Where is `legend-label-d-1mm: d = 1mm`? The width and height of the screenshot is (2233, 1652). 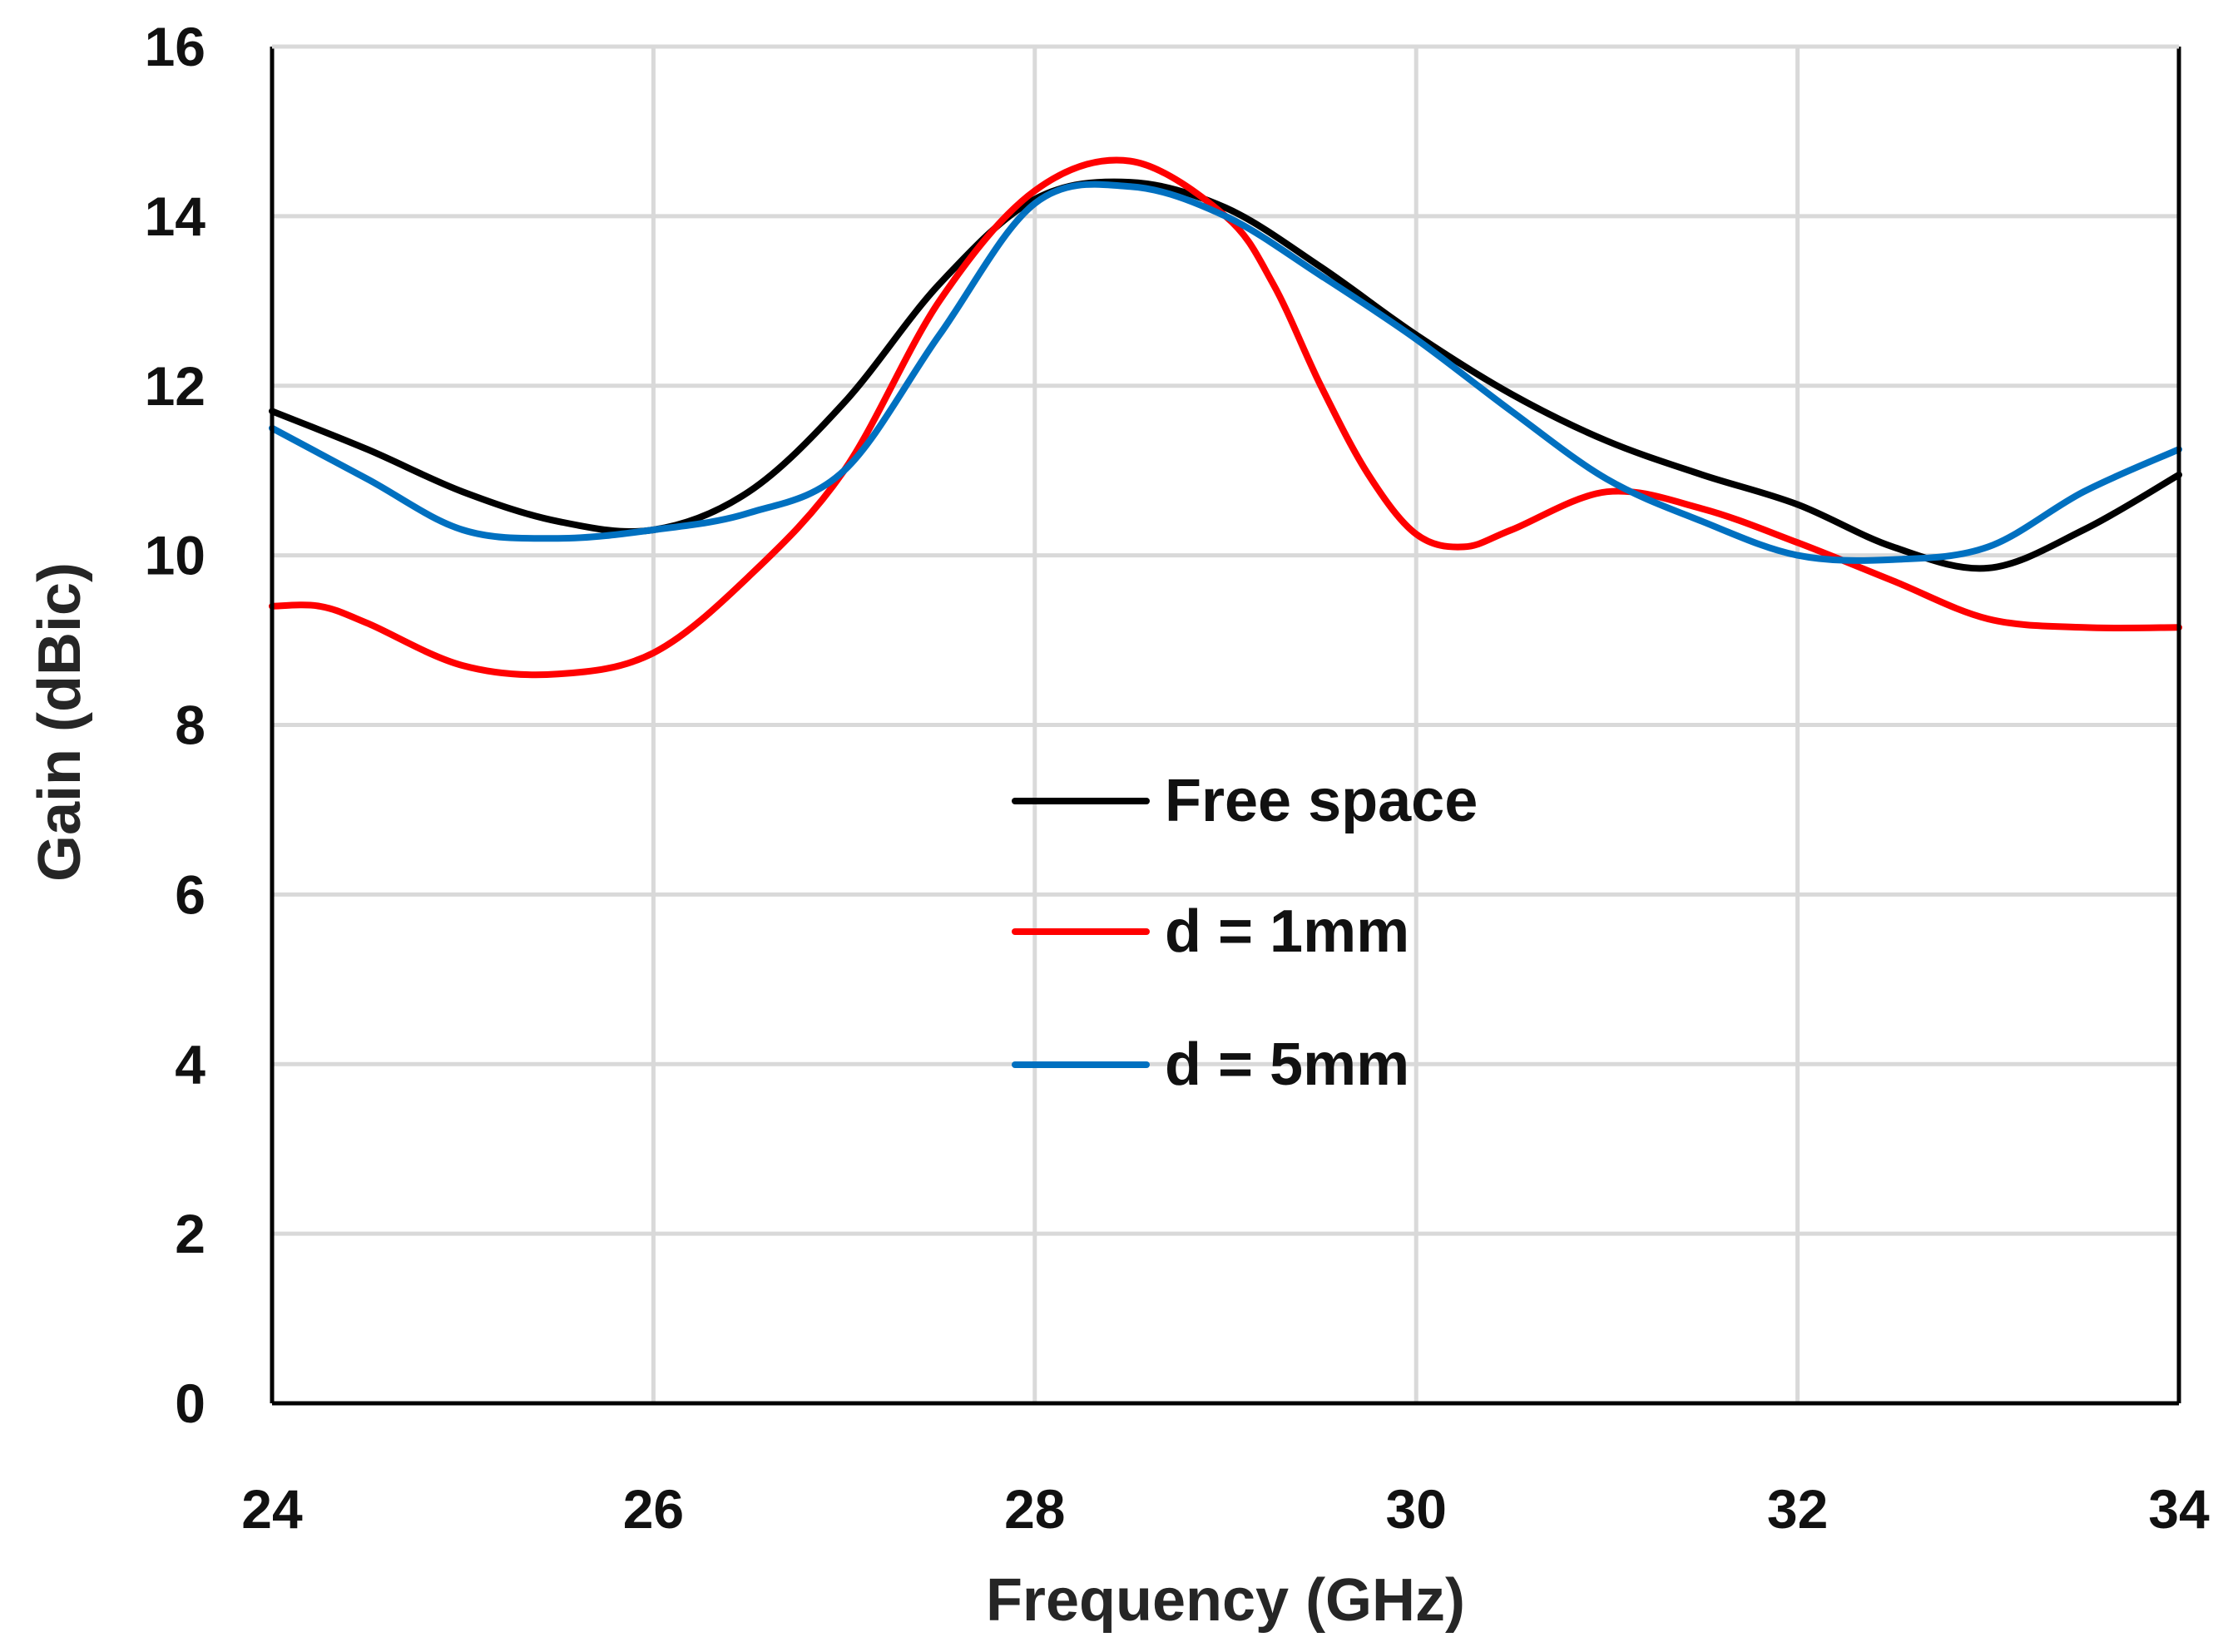
legend-label-d-1mm: d = 1mm is located at coordinates (1287, 931).